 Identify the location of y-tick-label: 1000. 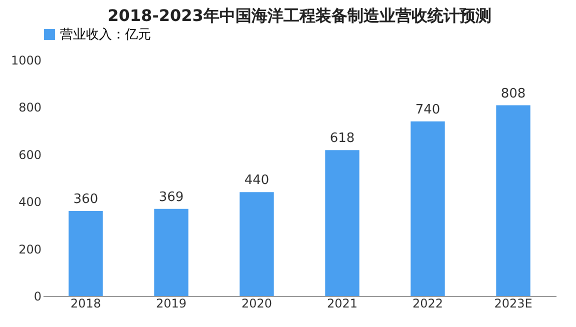
(26, 61).